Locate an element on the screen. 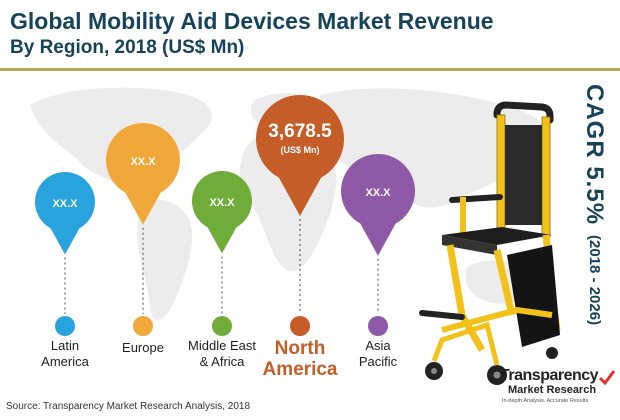  logo-line-1: Transparency is located at coordinates (549, 375).